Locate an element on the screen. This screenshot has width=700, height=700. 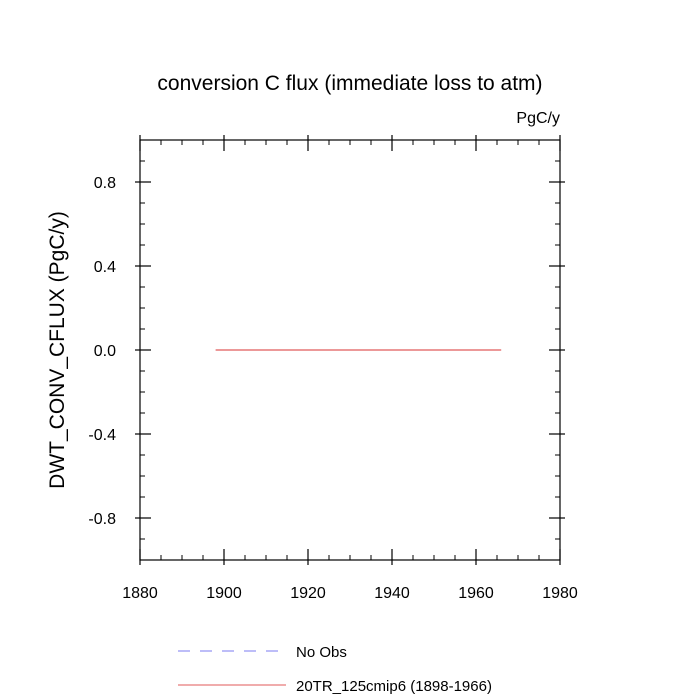
x-tick-label: 1920 is located at coordinates (308, 593).